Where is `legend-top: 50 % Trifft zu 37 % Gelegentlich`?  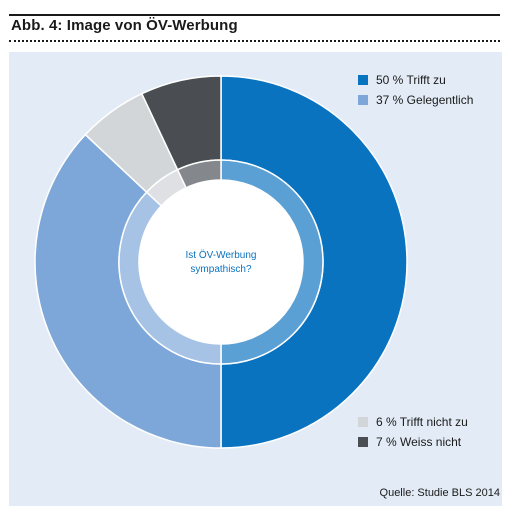 legend-top: 50 % Trifft zu 37 % Gelegentlich is located at coordinates (415, 90).